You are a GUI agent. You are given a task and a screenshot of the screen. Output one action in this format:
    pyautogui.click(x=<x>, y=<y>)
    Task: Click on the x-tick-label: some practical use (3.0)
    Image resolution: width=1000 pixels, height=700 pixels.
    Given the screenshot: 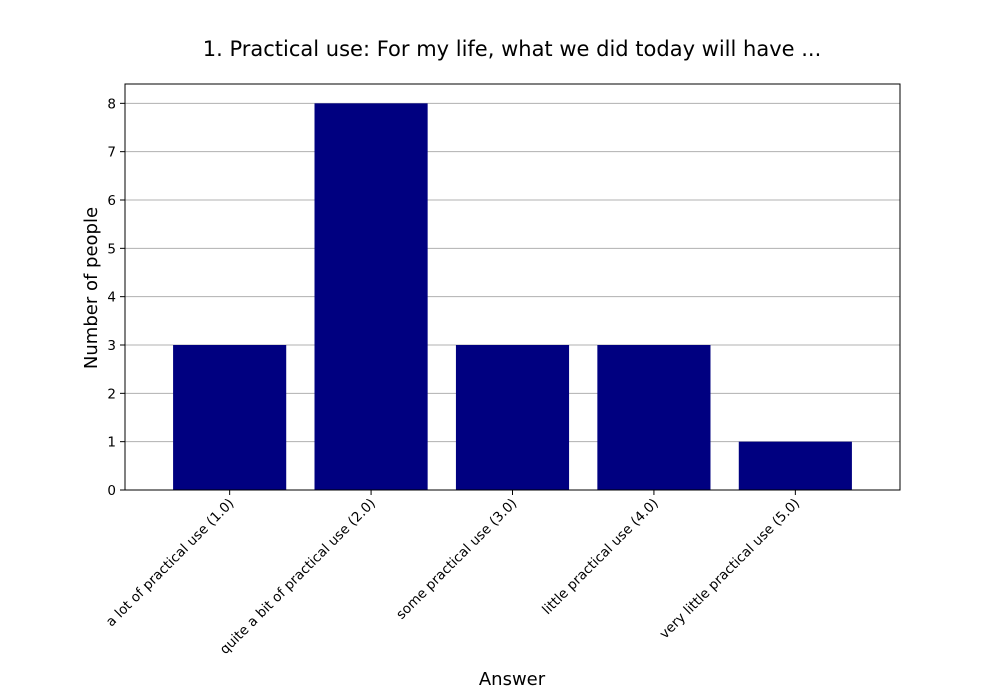 What is the action you would take?
    pyautogui.click(x=456, y=559)
    